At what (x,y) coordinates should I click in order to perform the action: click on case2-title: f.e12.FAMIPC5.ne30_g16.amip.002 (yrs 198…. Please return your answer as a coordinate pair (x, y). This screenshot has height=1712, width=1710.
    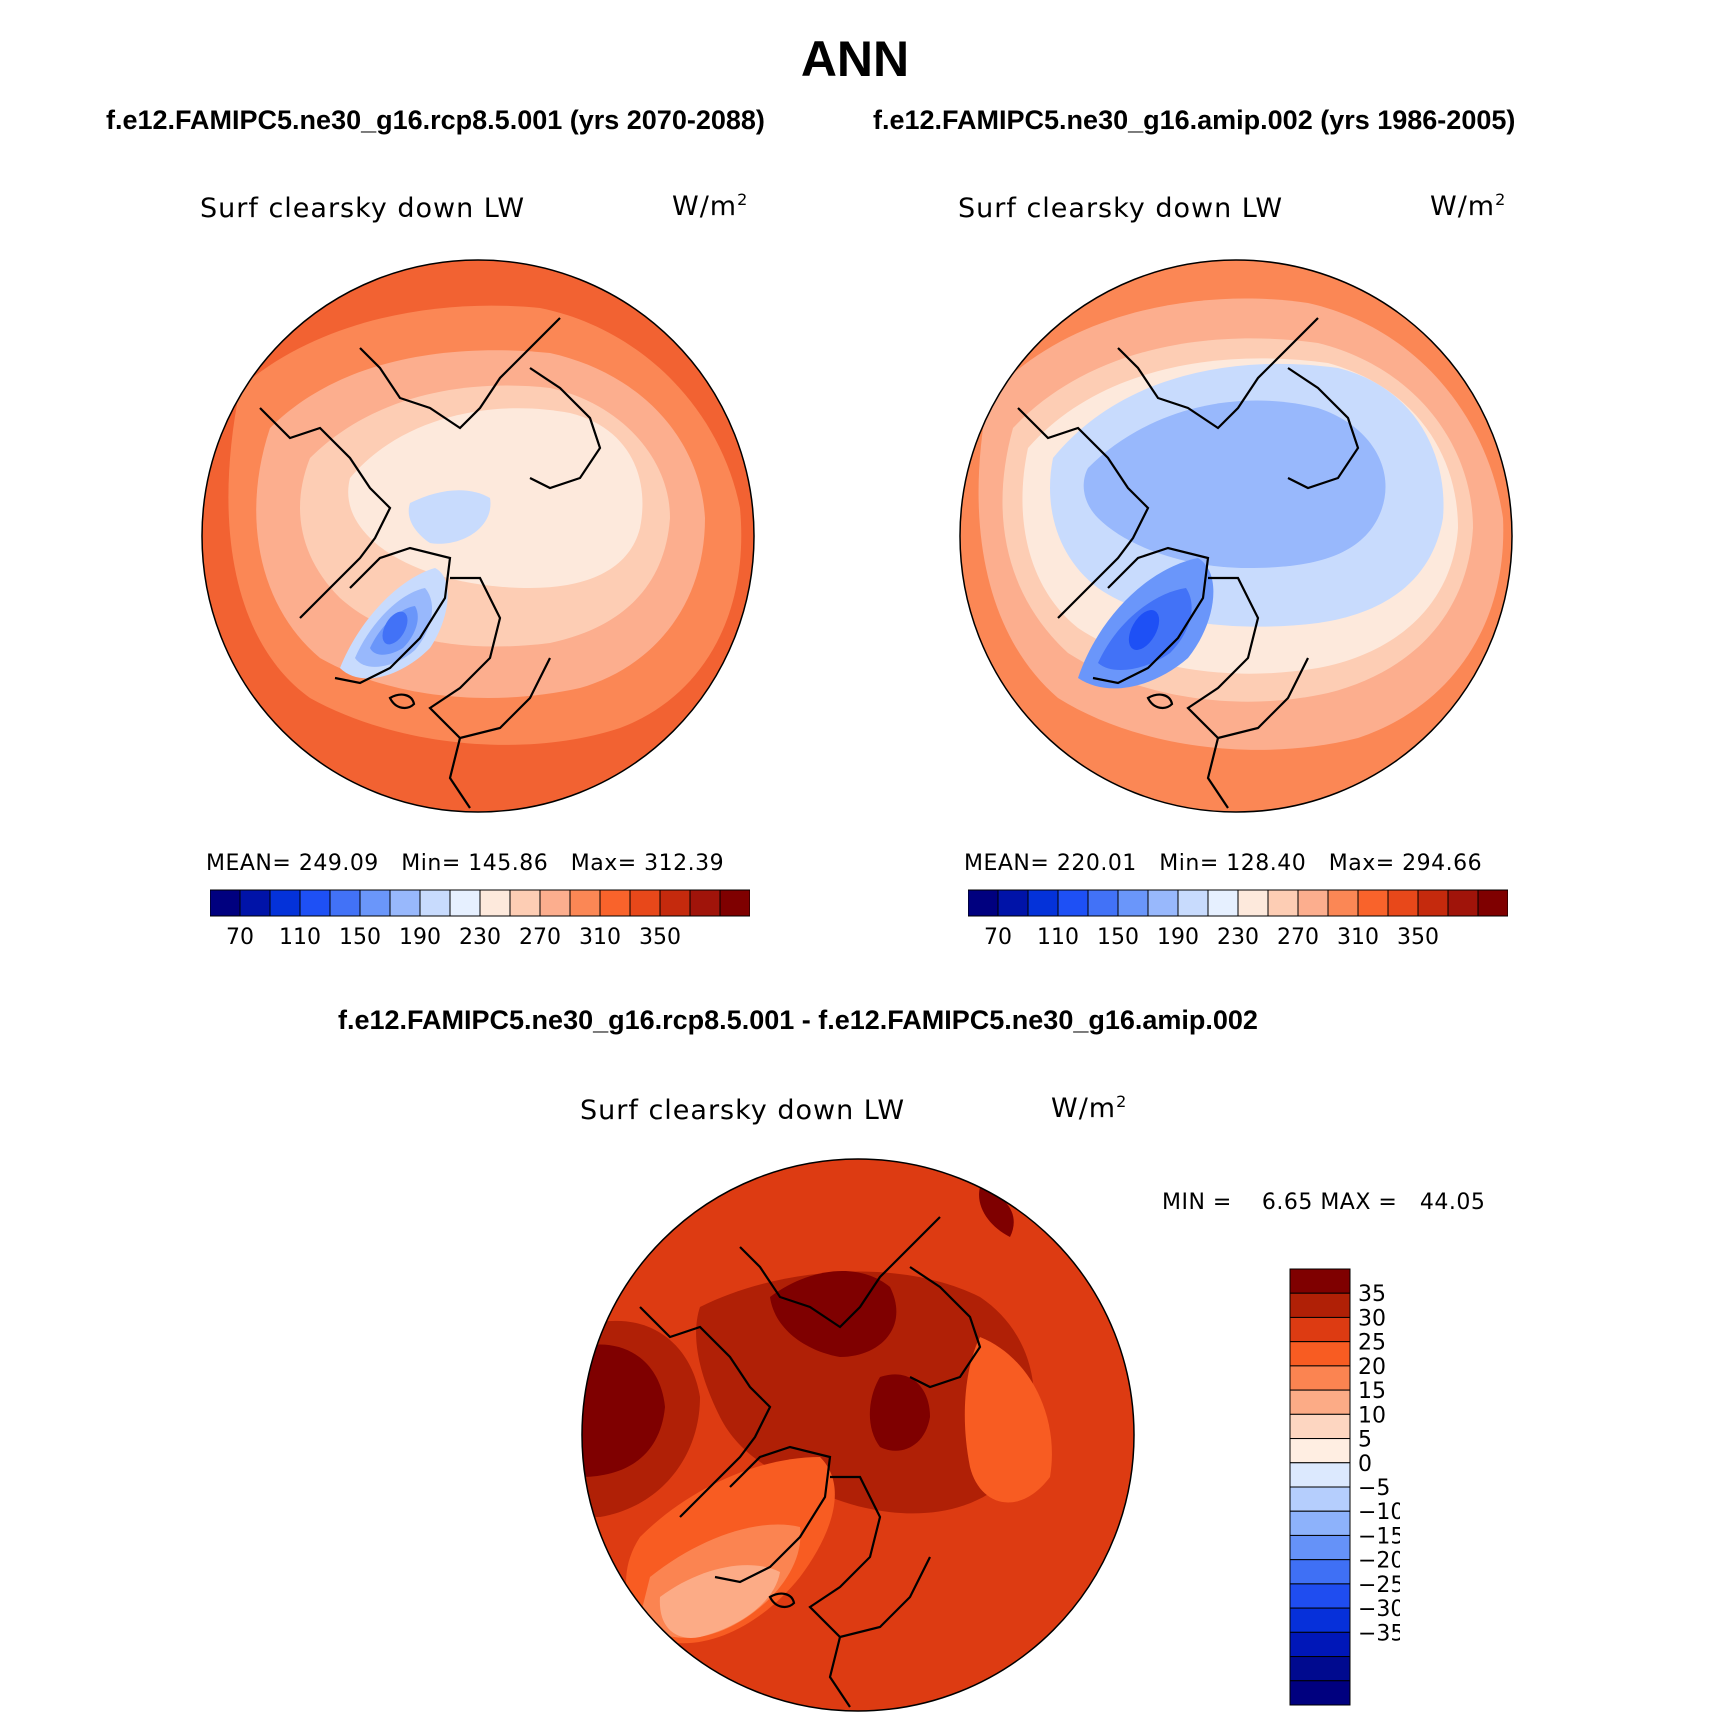
    Looking at the image, I should click on (1194, 120).